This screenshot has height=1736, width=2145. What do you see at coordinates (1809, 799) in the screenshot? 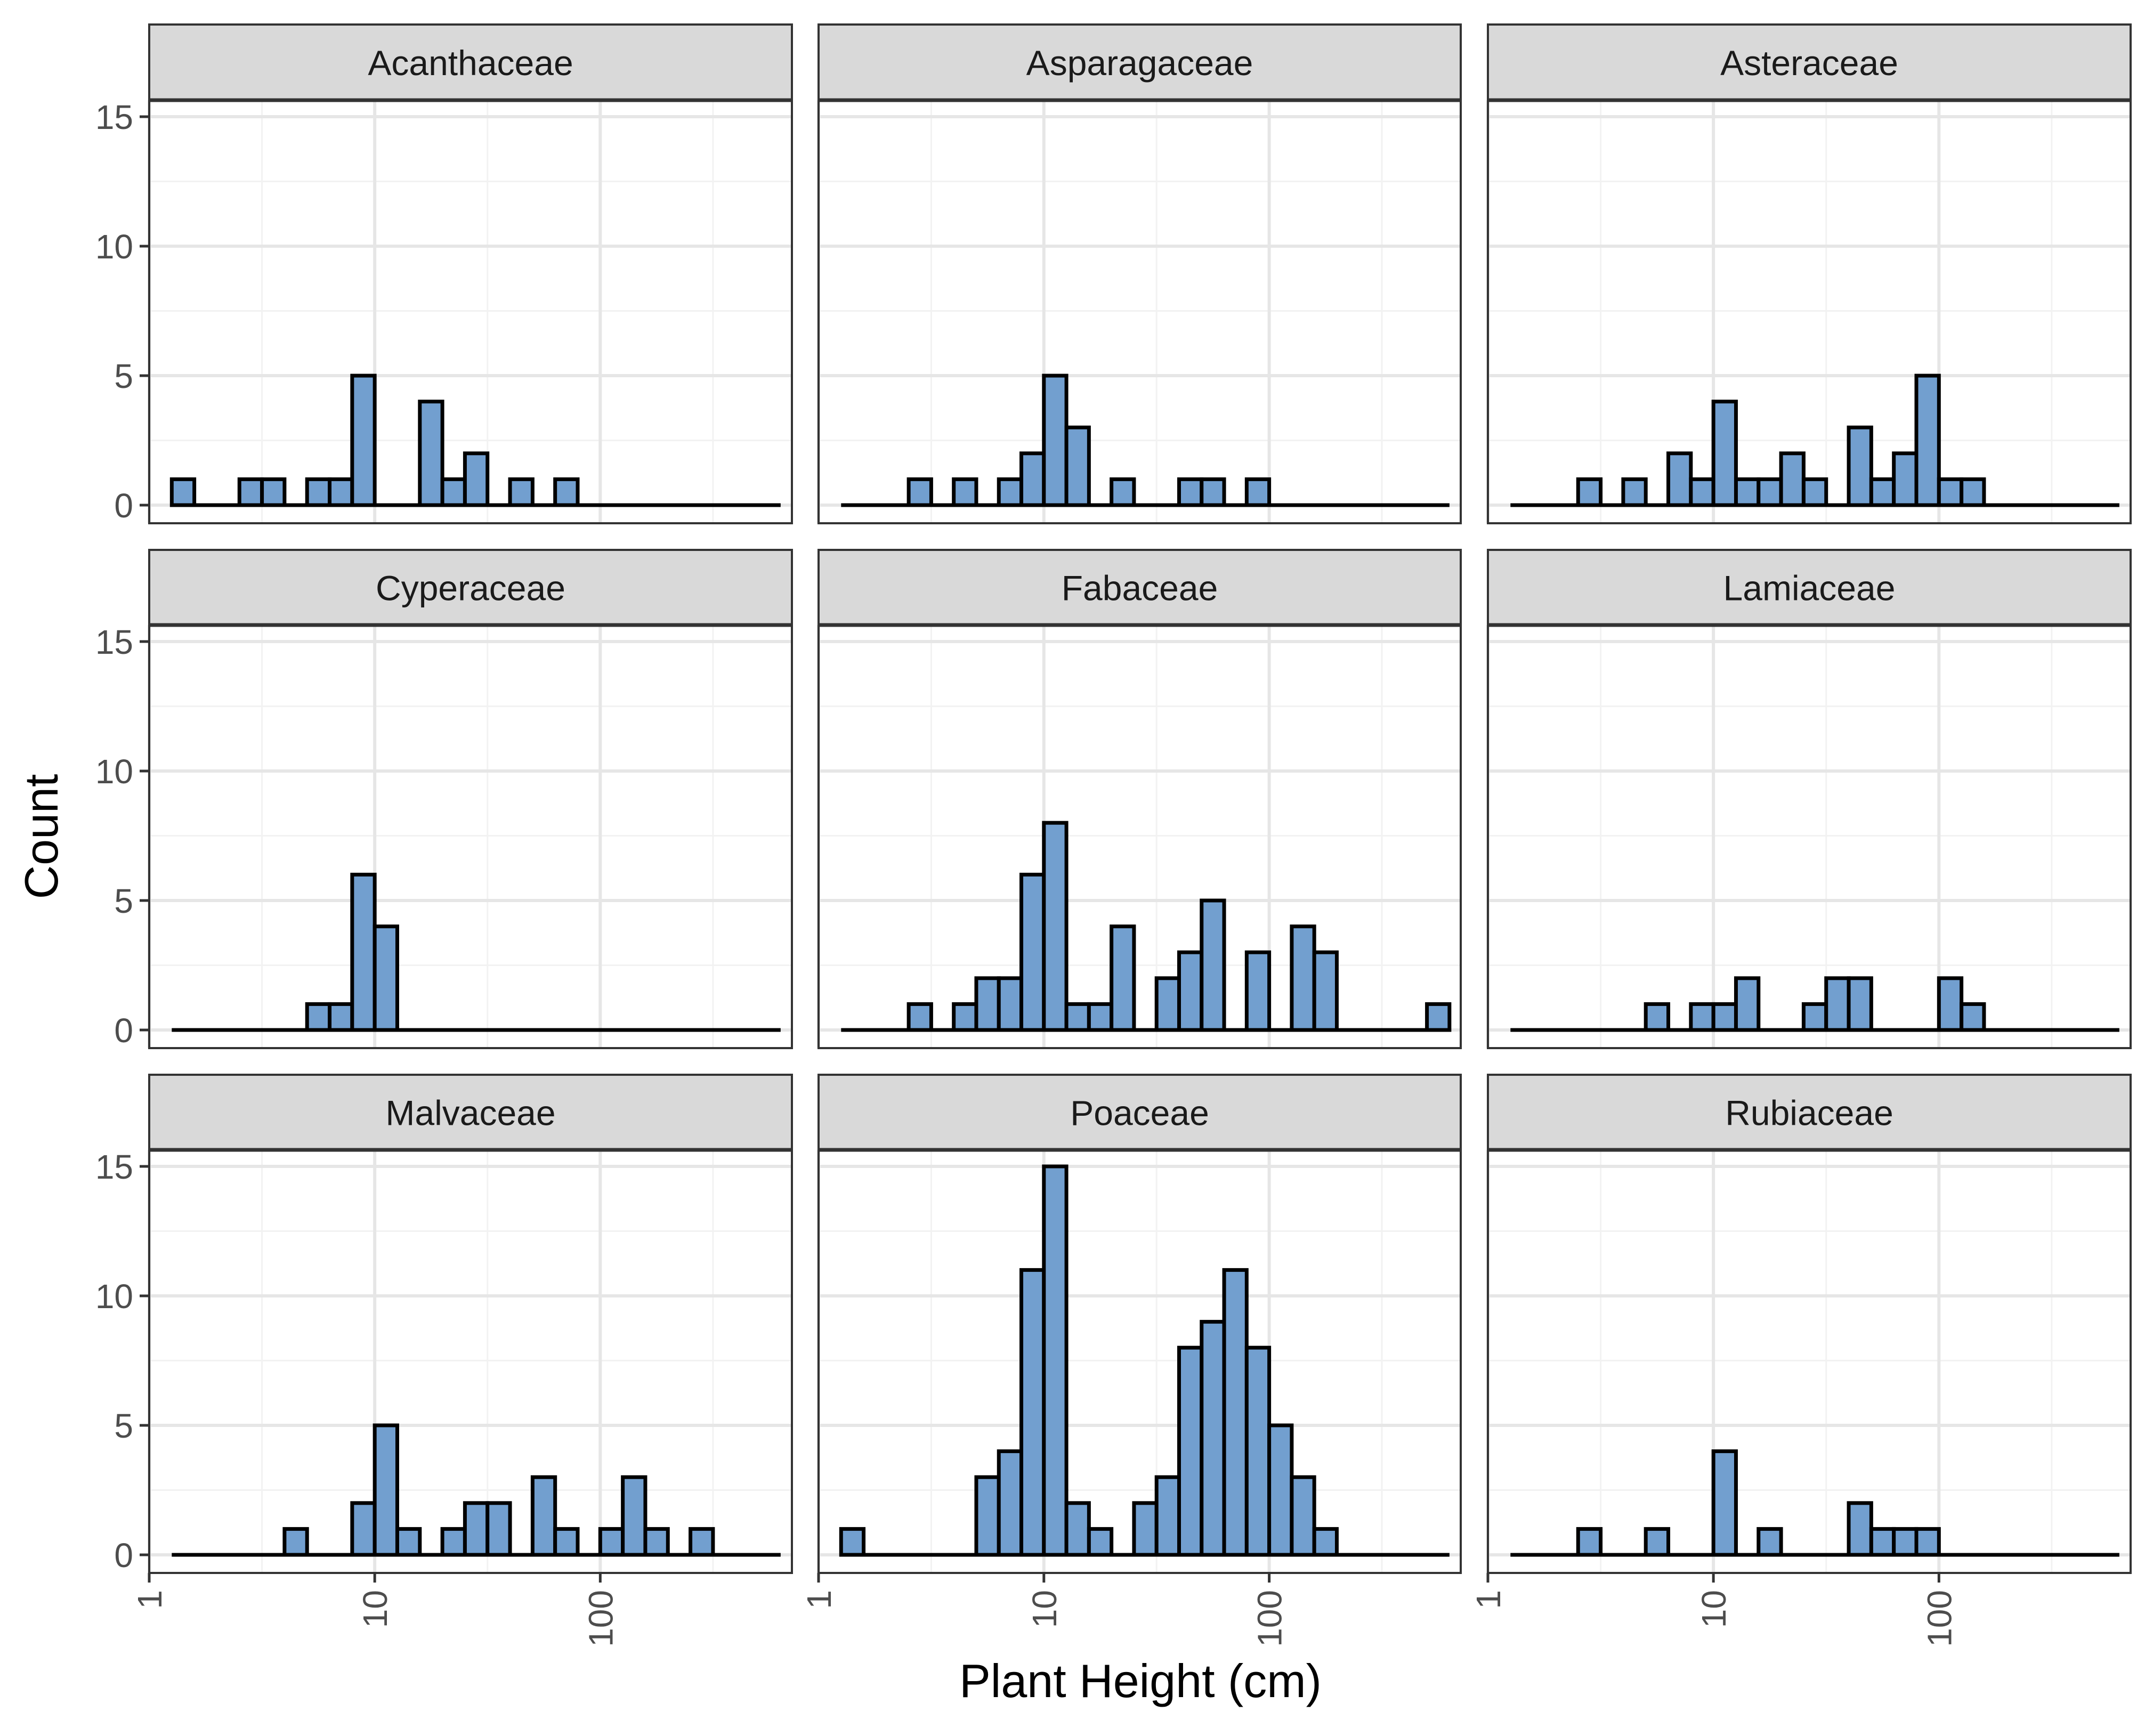
I see `facet-panel: Lamiaceae` at bounding box center [1809, 799].